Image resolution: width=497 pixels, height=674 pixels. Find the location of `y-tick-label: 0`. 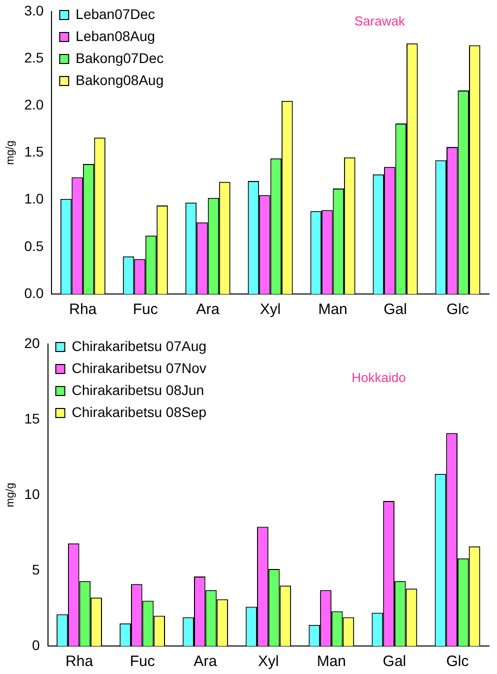

y-tick-label: 0 is located at coordinates (36, 644).